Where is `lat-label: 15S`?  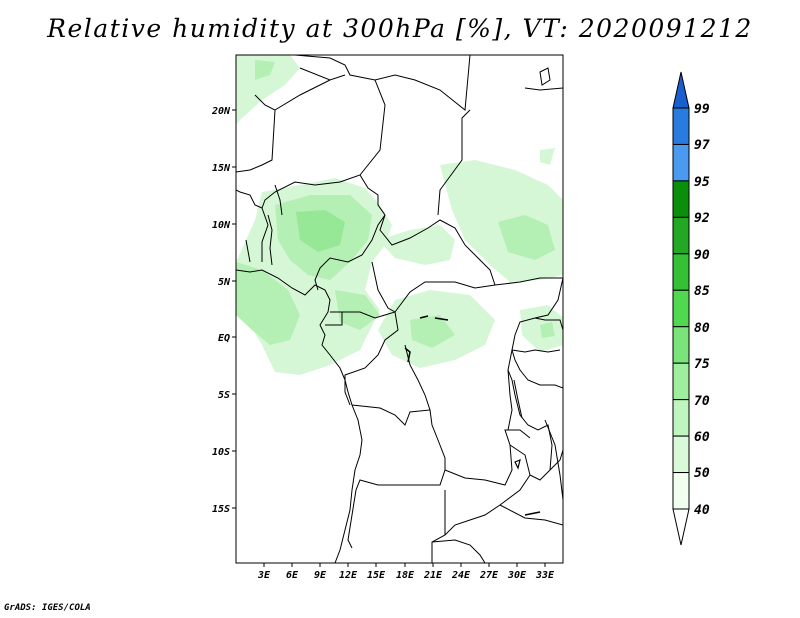 lat-label: 15S is located at coordinates (221, 509).